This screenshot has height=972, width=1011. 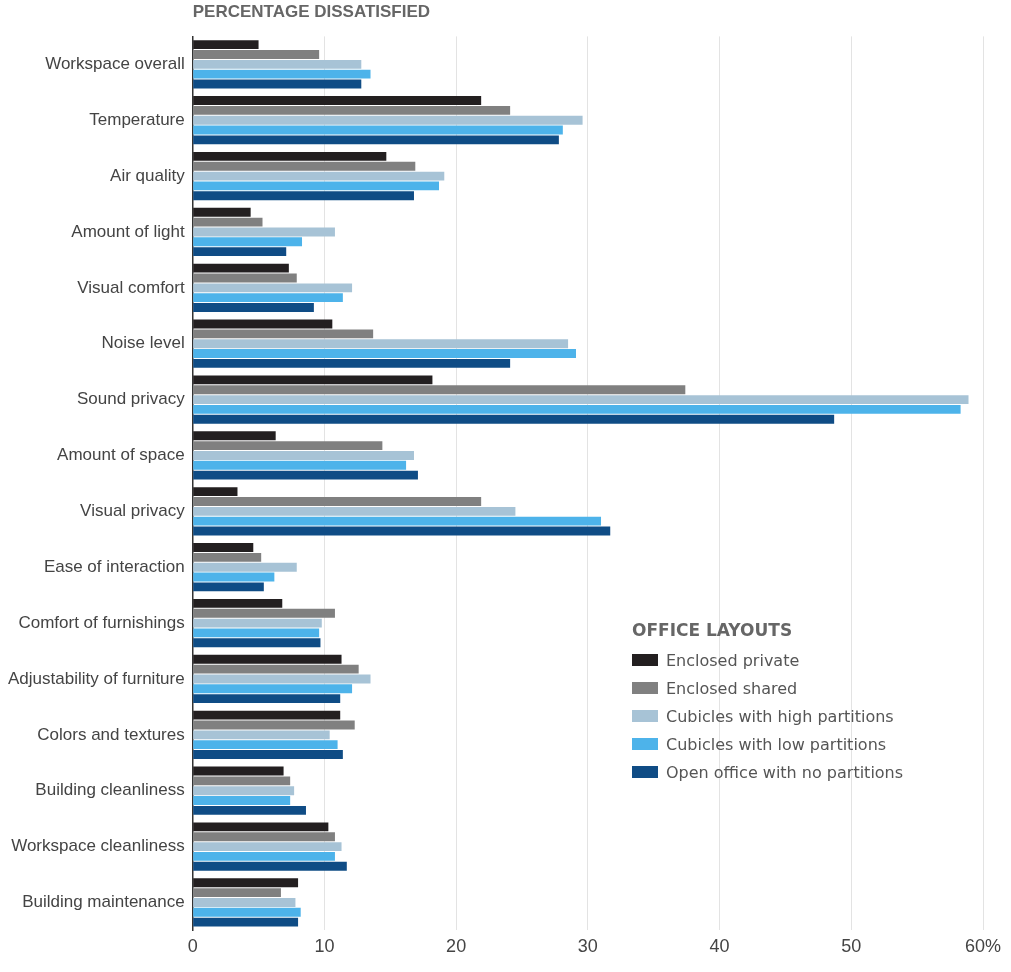 I want to click on y-tick-label: Ease of interaction, so click(x=114, y=566).